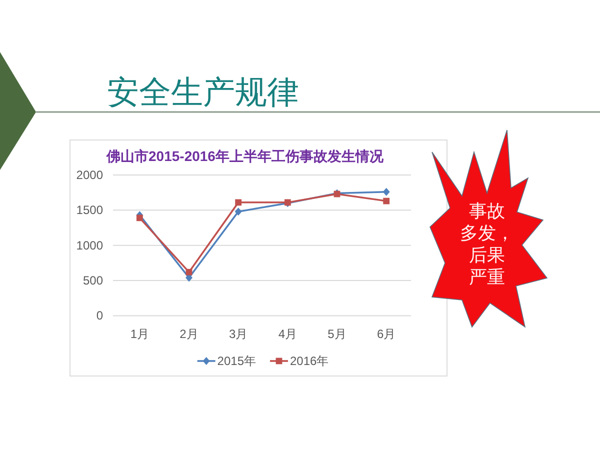  Describe the element at coordinates (238, 334) in the screenshot. I see `x-tick-label: 3月` at that location.